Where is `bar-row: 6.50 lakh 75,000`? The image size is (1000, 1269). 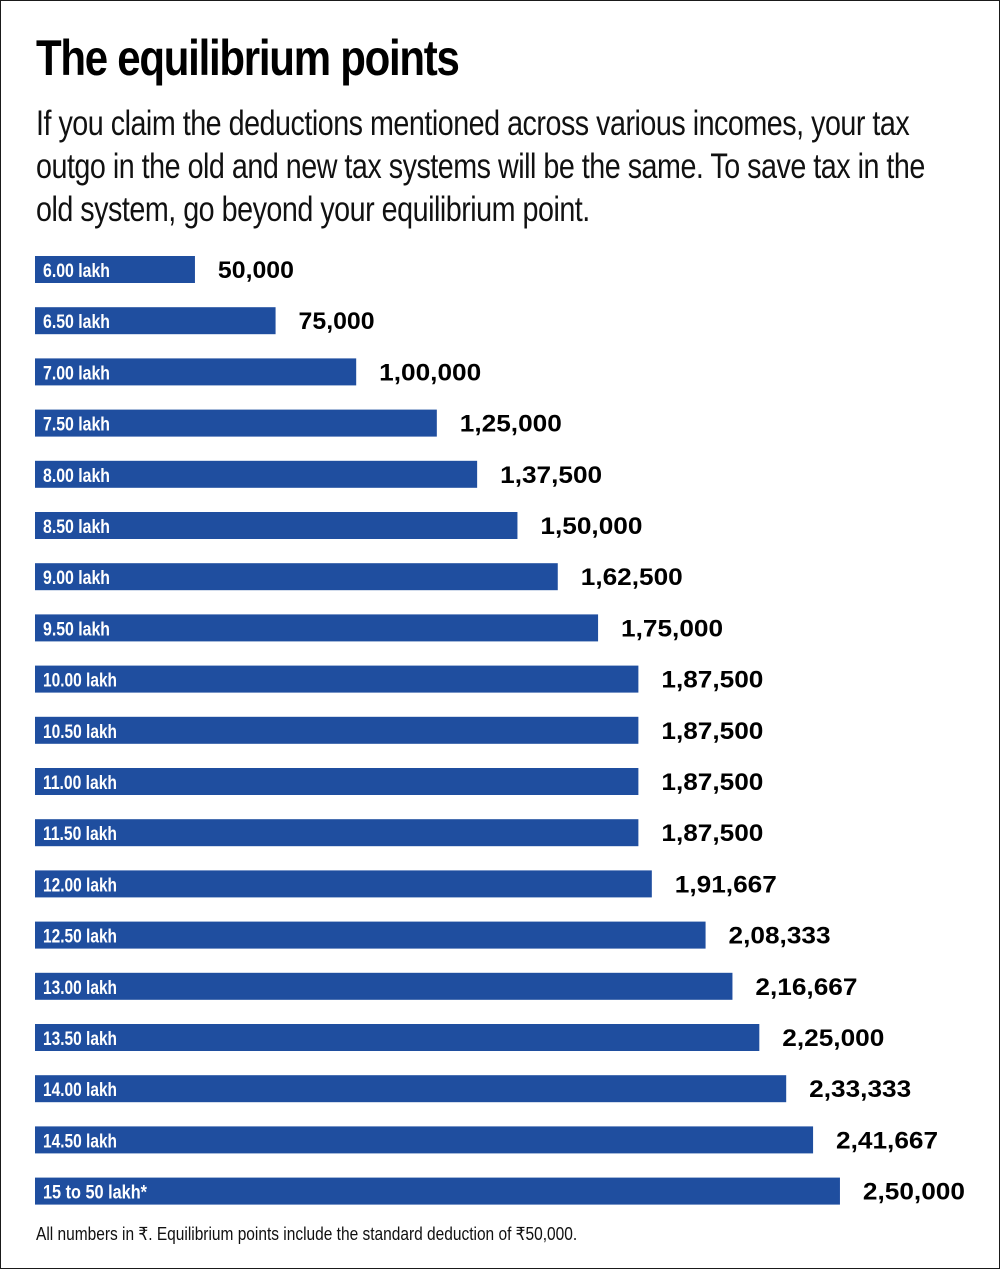 bar-row: 6.50 lakh 75,000 is located at coordinates (205, 321).